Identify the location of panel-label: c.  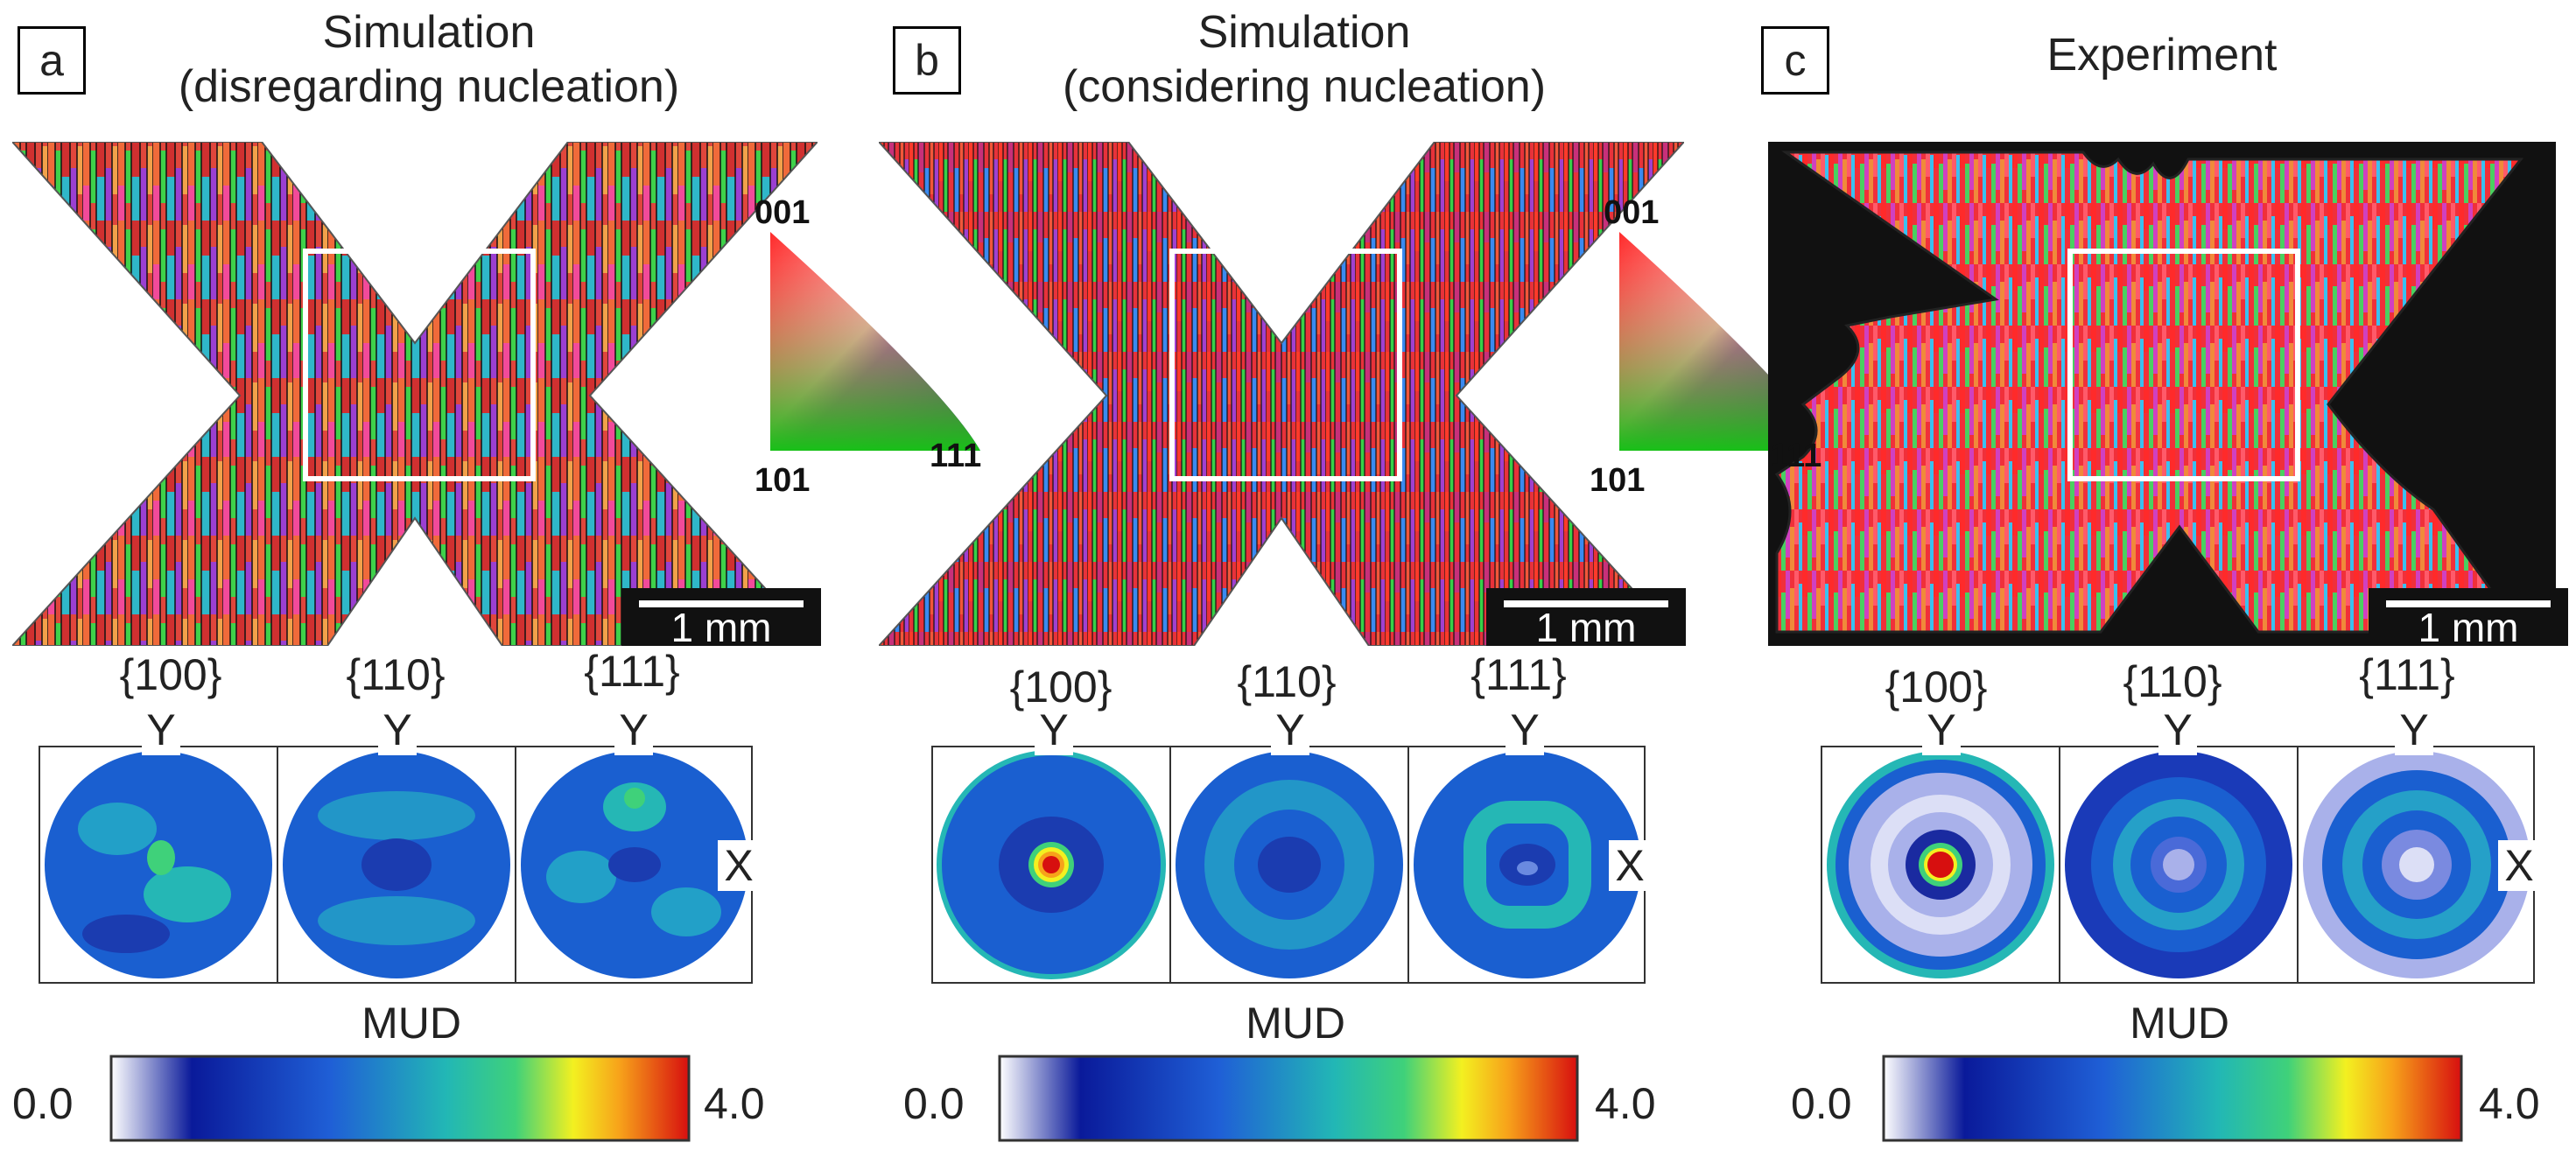
(1795, 60).